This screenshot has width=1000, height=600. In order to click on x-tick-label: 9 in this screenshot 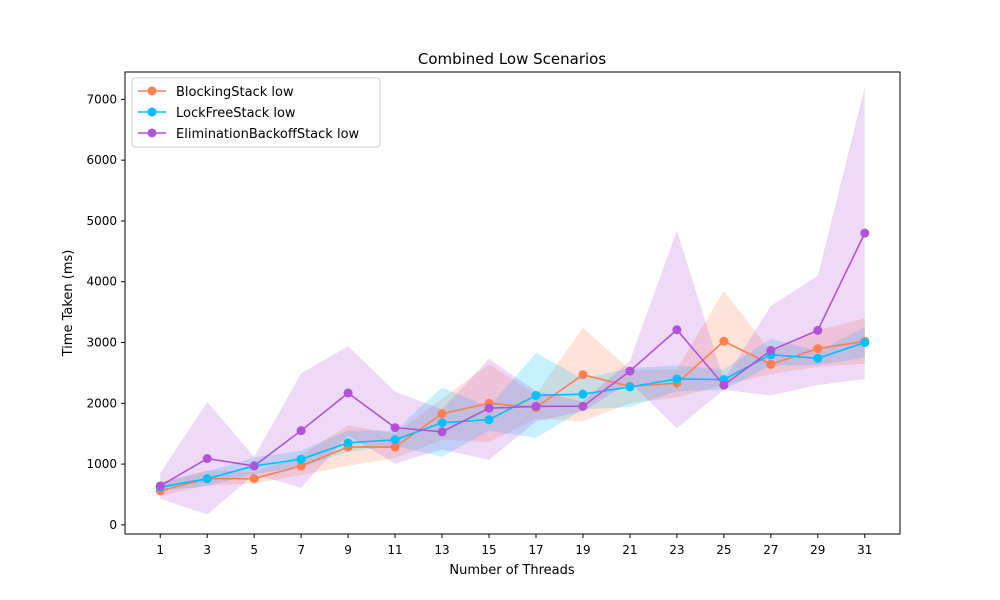, I will do `click(348, 550)`.